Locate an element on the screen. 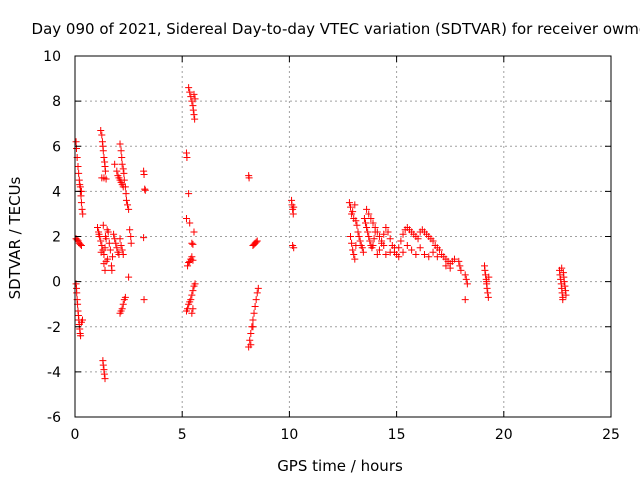 The height and width of the screenshot is (480, 640). y-axis-label: SDTVAR / TECUs is located at coordinates (15, 237).